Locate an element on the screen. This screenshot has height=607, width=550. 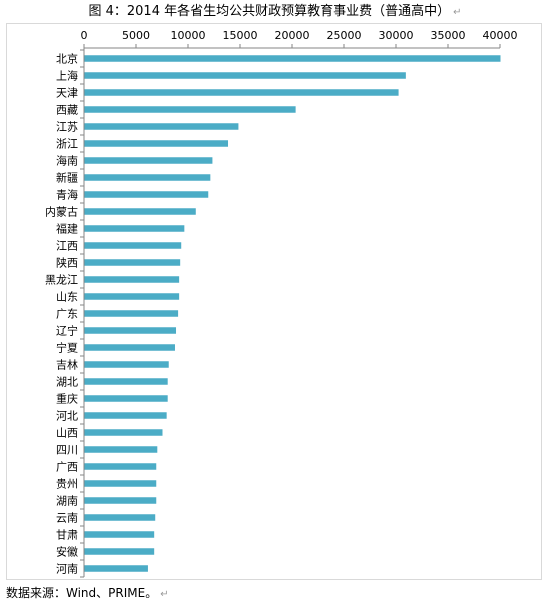
category-label: 安徽 is located at coordinates (67, 552).